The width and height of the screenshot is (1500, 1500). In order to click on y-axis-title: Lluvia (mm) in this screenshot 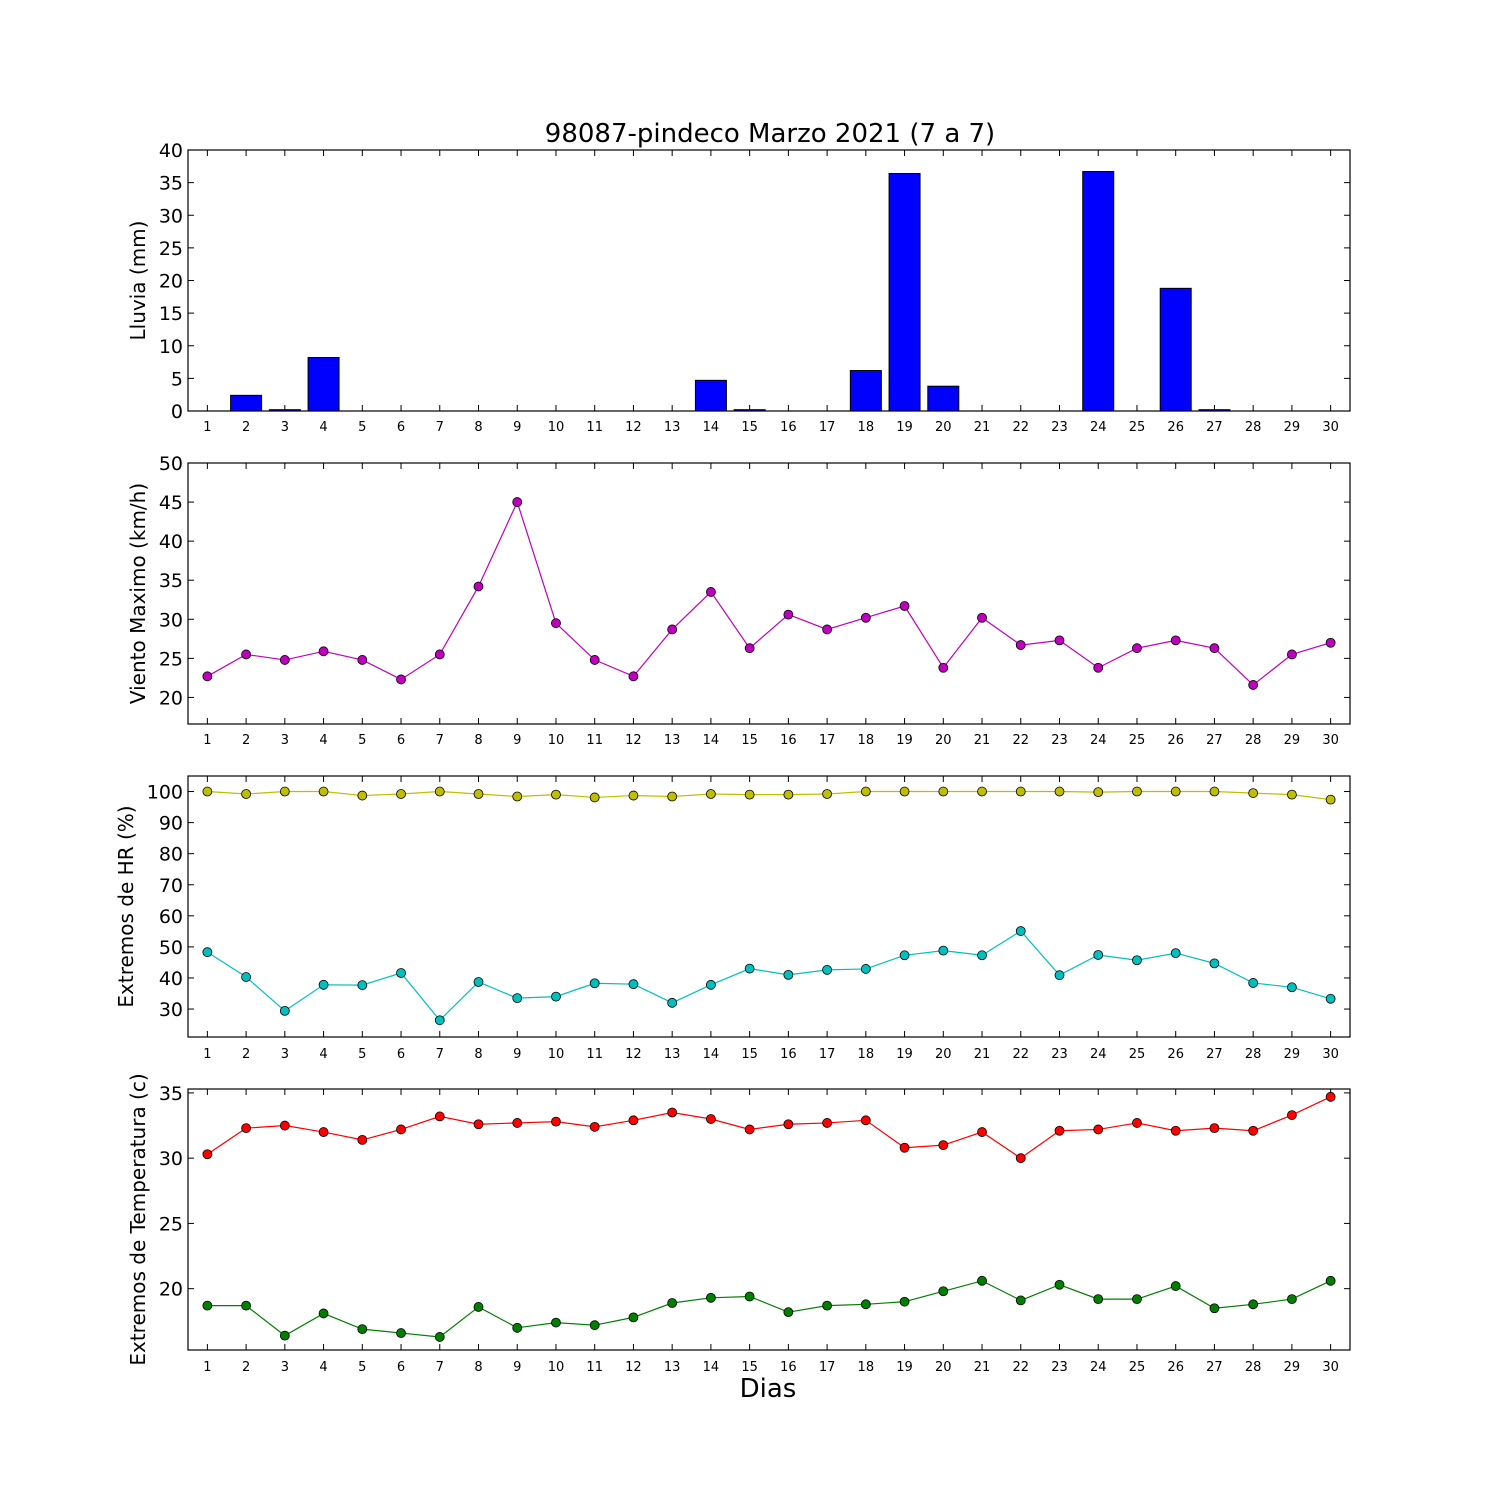, I will do `click(138, 281)`.